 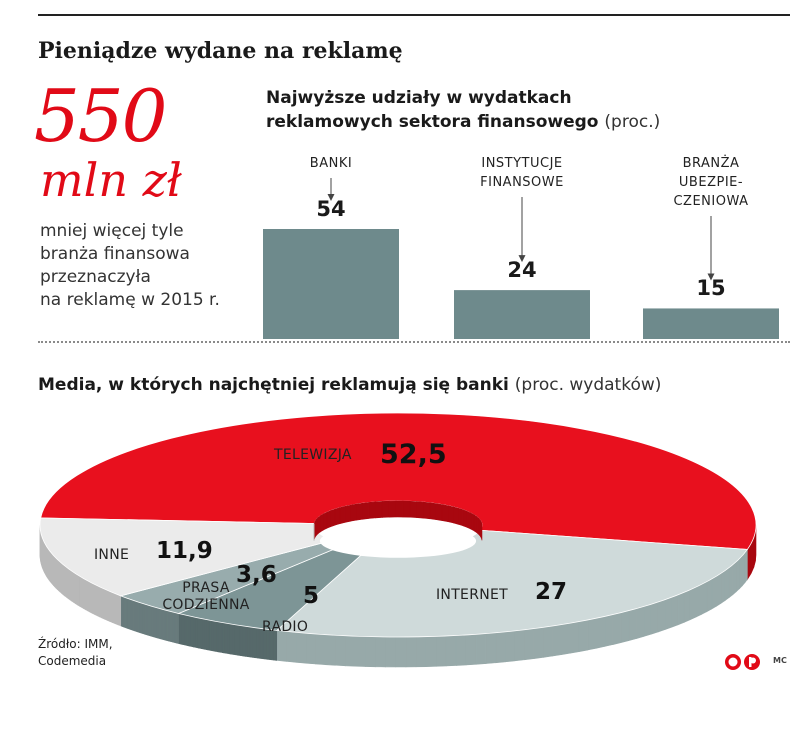 I want to click on highlight-desc-line: na reklamę w 2015 r., so click(x=130, y=300).